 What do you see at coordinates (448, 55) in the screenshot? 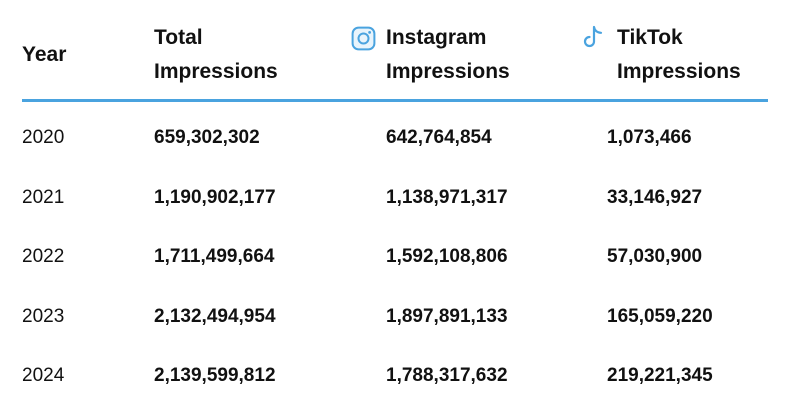
I see `column-header-instagram-impressions: Instagram Impressions` at bounding box center [448, 55].